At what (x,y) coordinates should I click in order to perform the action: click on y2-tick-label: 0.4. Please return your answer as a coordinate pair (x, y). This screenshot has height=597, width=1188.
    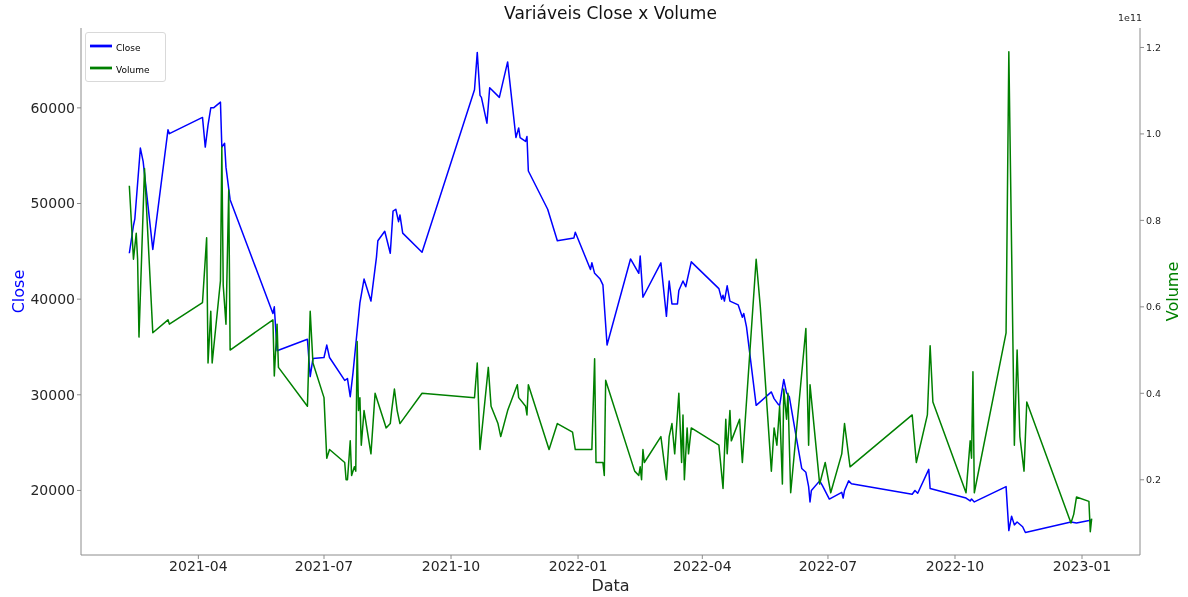
    Looking at the image, I should click on (1154, 393).